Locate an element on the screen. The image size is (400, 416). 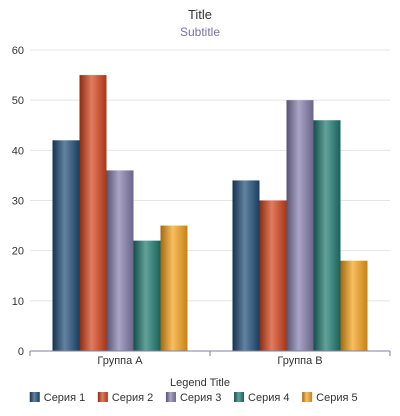
legend-item: Серия 1 is located at coordinates (57, 398).